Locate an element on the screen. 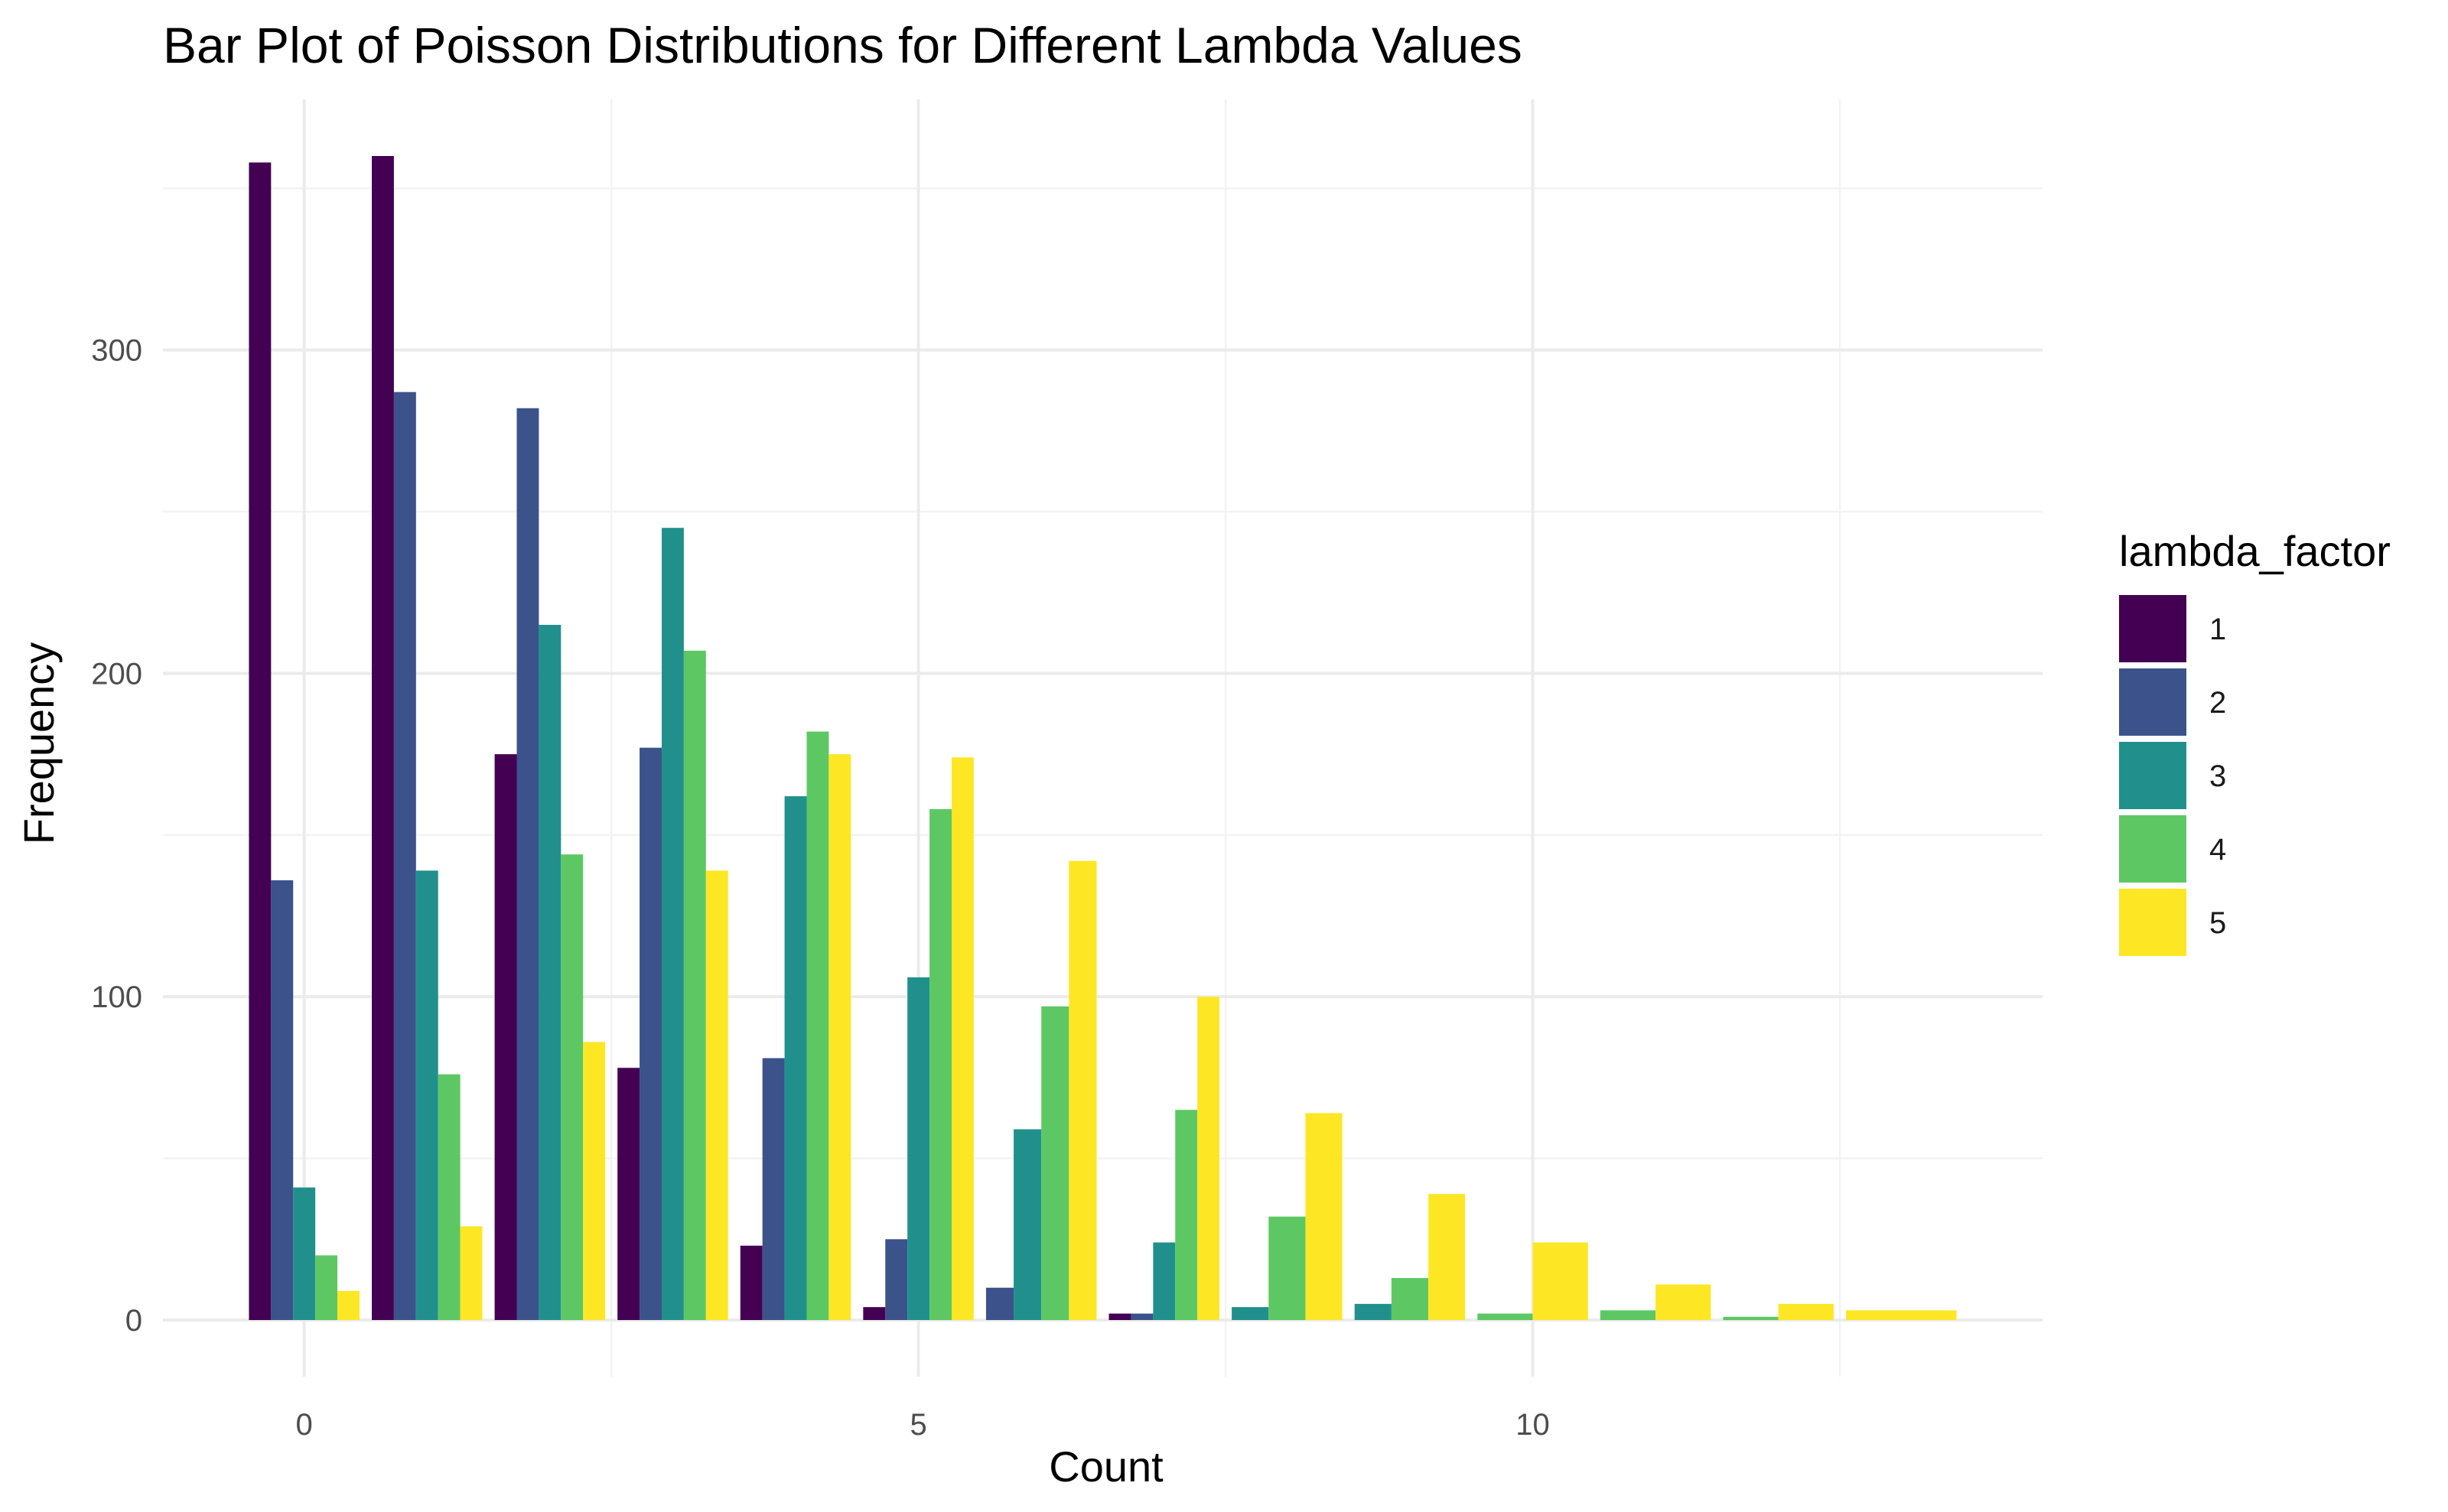  x-tick-label: 0 is located at coordinates (304, 1425).